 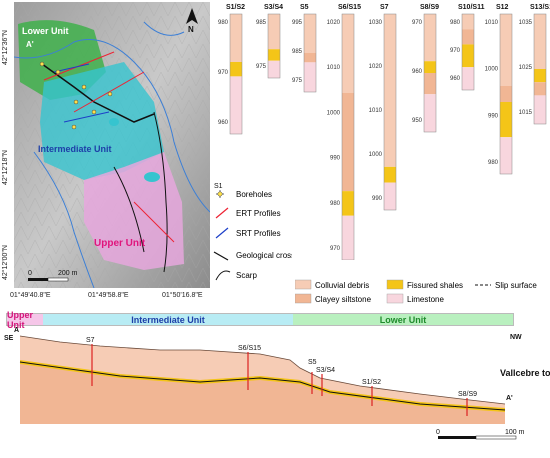 What do you see at coordinates (425, 299) in the screenshot?
I see `legend-limestone: Limestone` at bounding box center [425, 299].